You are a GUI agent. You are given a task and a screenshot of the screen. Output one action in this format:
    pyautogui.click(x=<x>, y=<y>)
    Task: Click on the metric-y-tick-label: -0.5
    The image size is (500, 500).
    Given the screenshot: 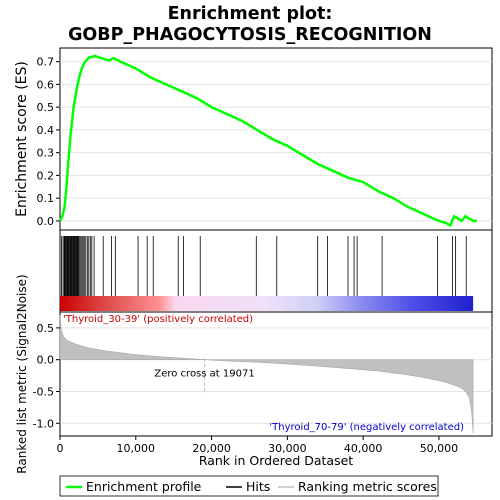 What is the action you would take?
    pyautogui.click(x=43, y=391)
    